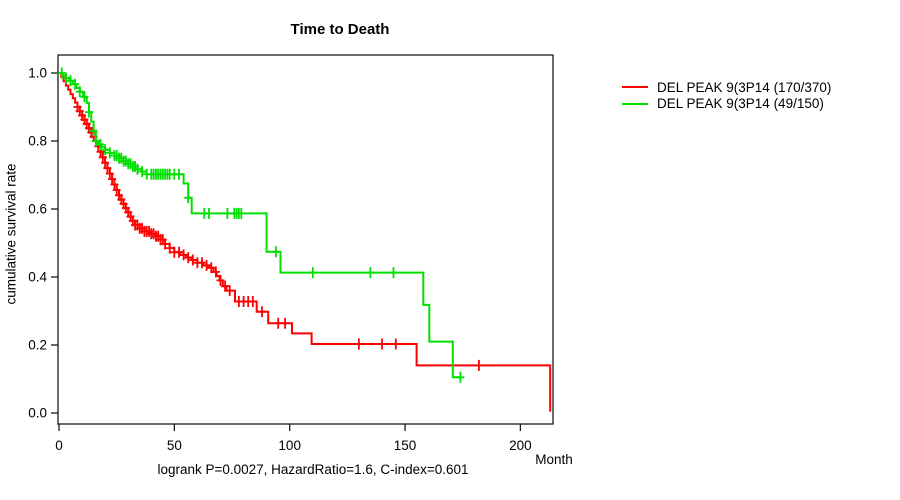 This screenshot has width=900, height=500. What do you see at coordinates (43, 243) in the screenshot?
I see `y-axis: 0.0 0.2 0.4 0.6 0.8 1.0` at bounding box center [43, 243].